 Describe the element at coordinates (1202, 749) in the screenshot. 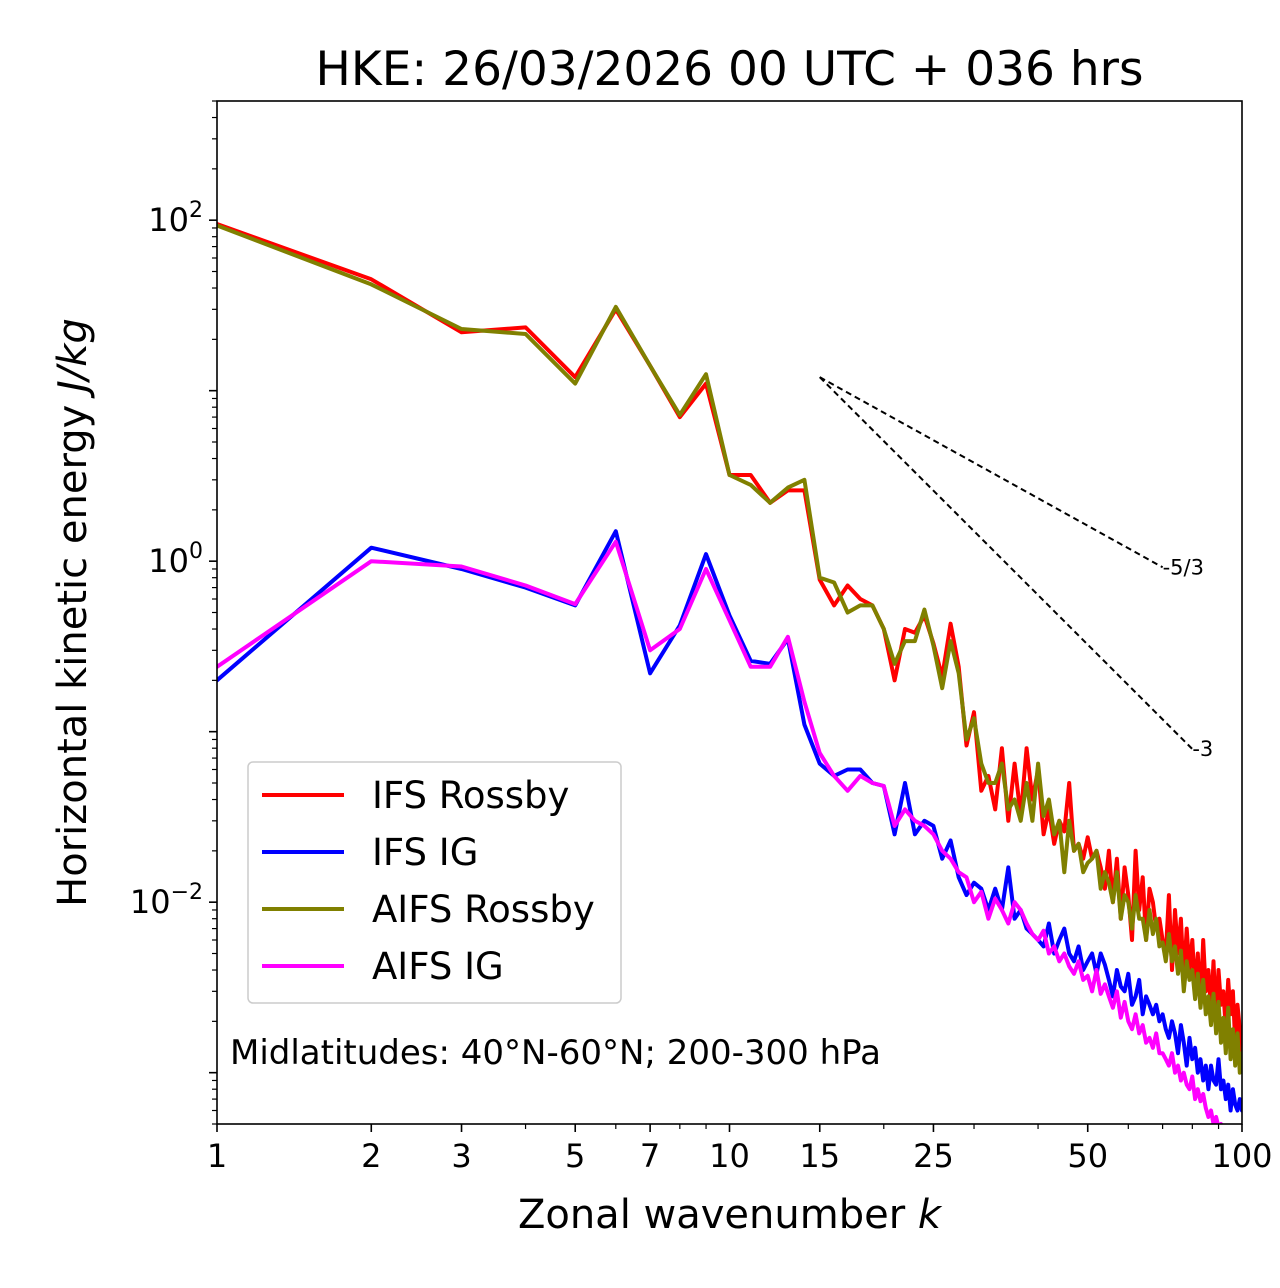

I see `slope-label-2: -3` at that location.